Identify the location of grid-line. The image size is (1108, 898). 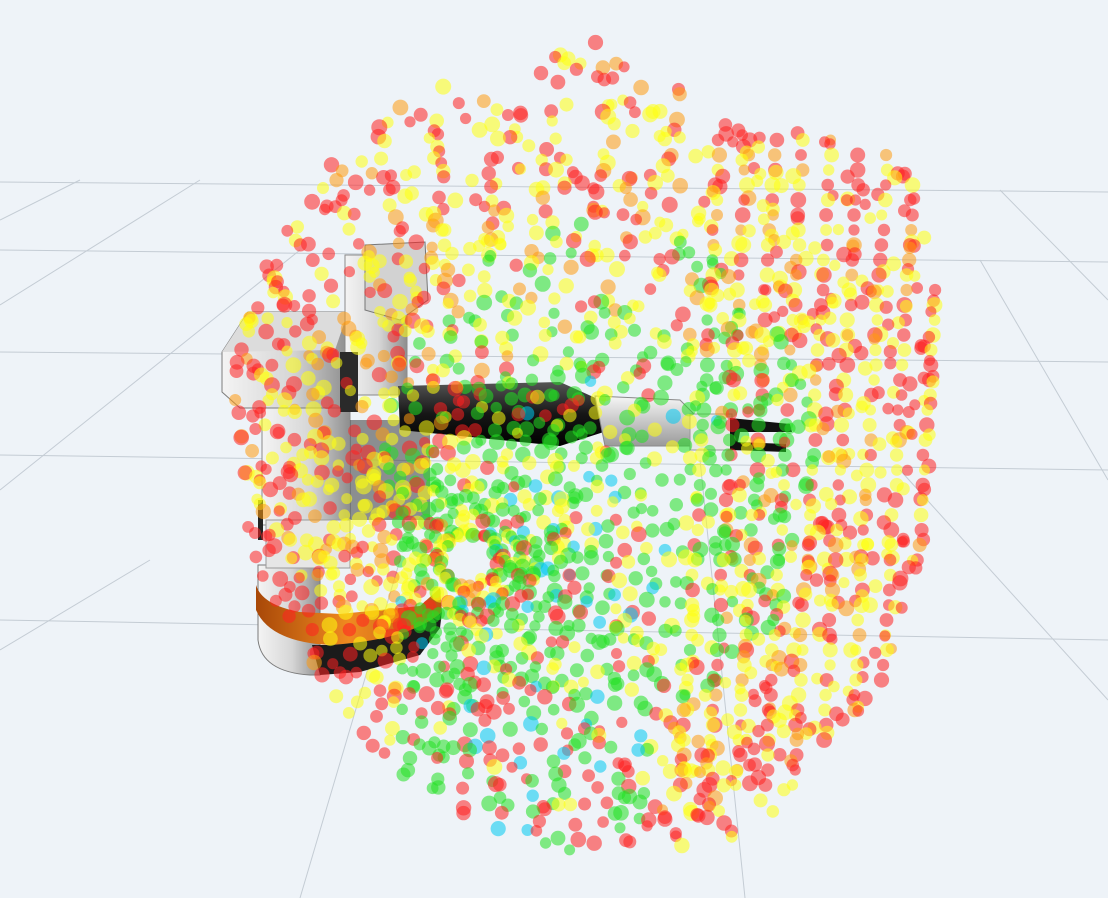
(1053, 245).